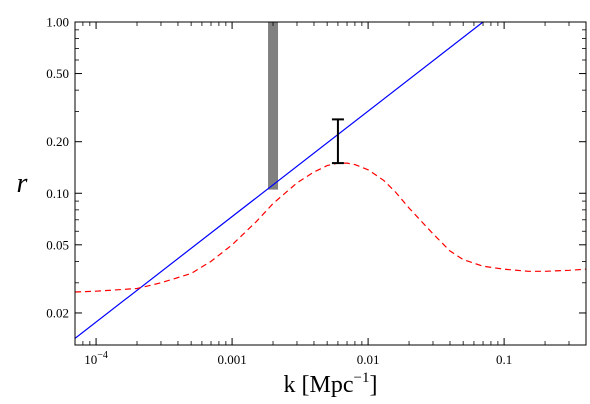 The width and height of the screenshot is (590, 404). Describe the element at coordinates (504, 359) in the screenshot. I see `x-tick-label: 0.1` at that location.